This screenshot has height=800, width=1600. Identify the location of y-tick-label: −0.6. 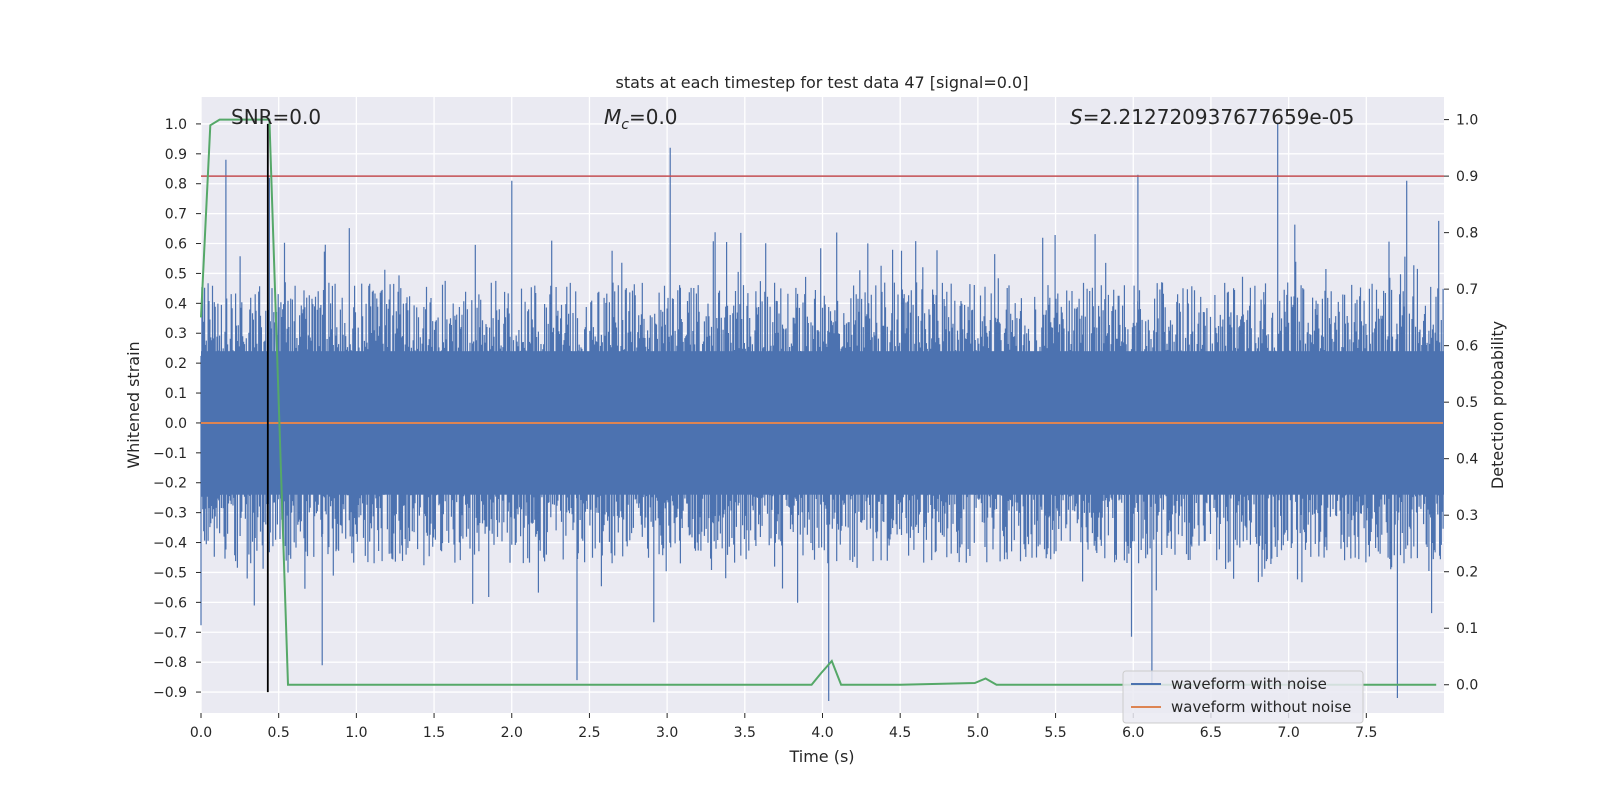
(170, 603).